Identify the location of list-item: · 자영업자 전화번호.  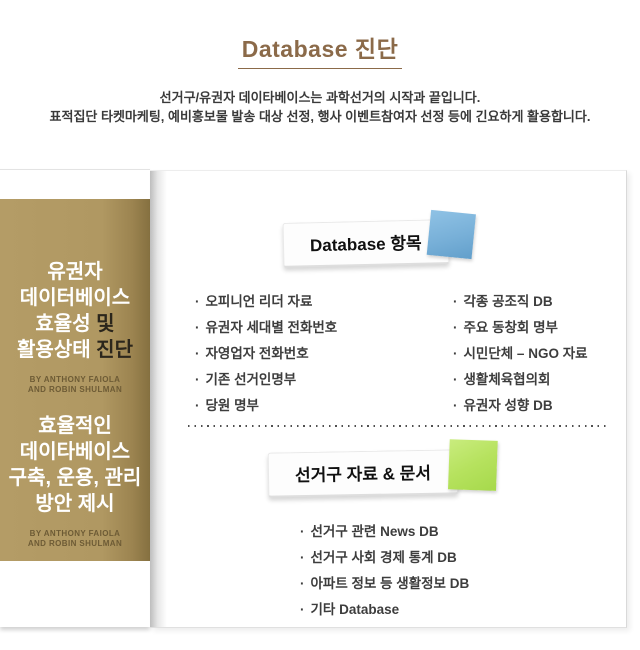
(266, 354).